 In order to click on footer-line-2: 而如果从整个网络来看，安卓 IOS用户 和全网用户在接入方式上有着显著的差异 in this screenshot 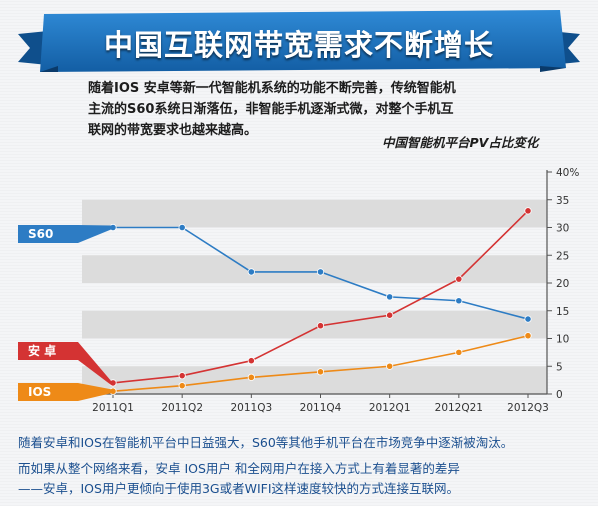, I will do `click(239, 468)`.